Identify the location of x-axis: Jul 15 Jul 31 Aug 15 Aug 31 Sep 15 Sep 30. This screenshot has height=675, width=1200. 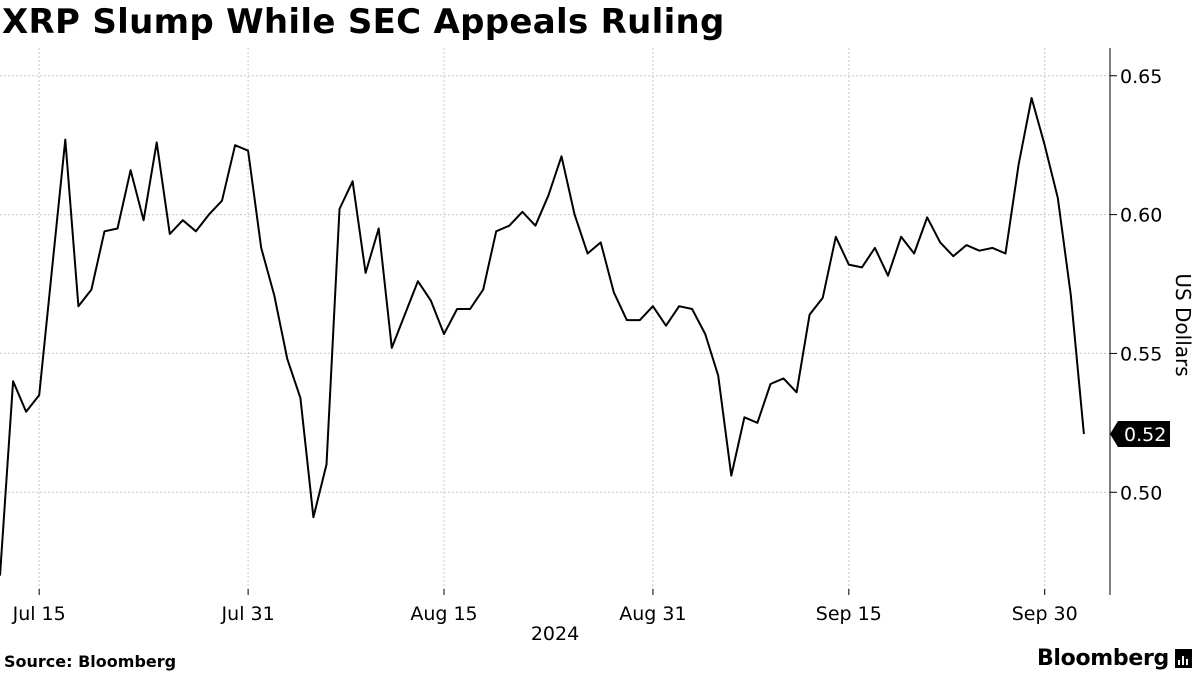
(545, 607).